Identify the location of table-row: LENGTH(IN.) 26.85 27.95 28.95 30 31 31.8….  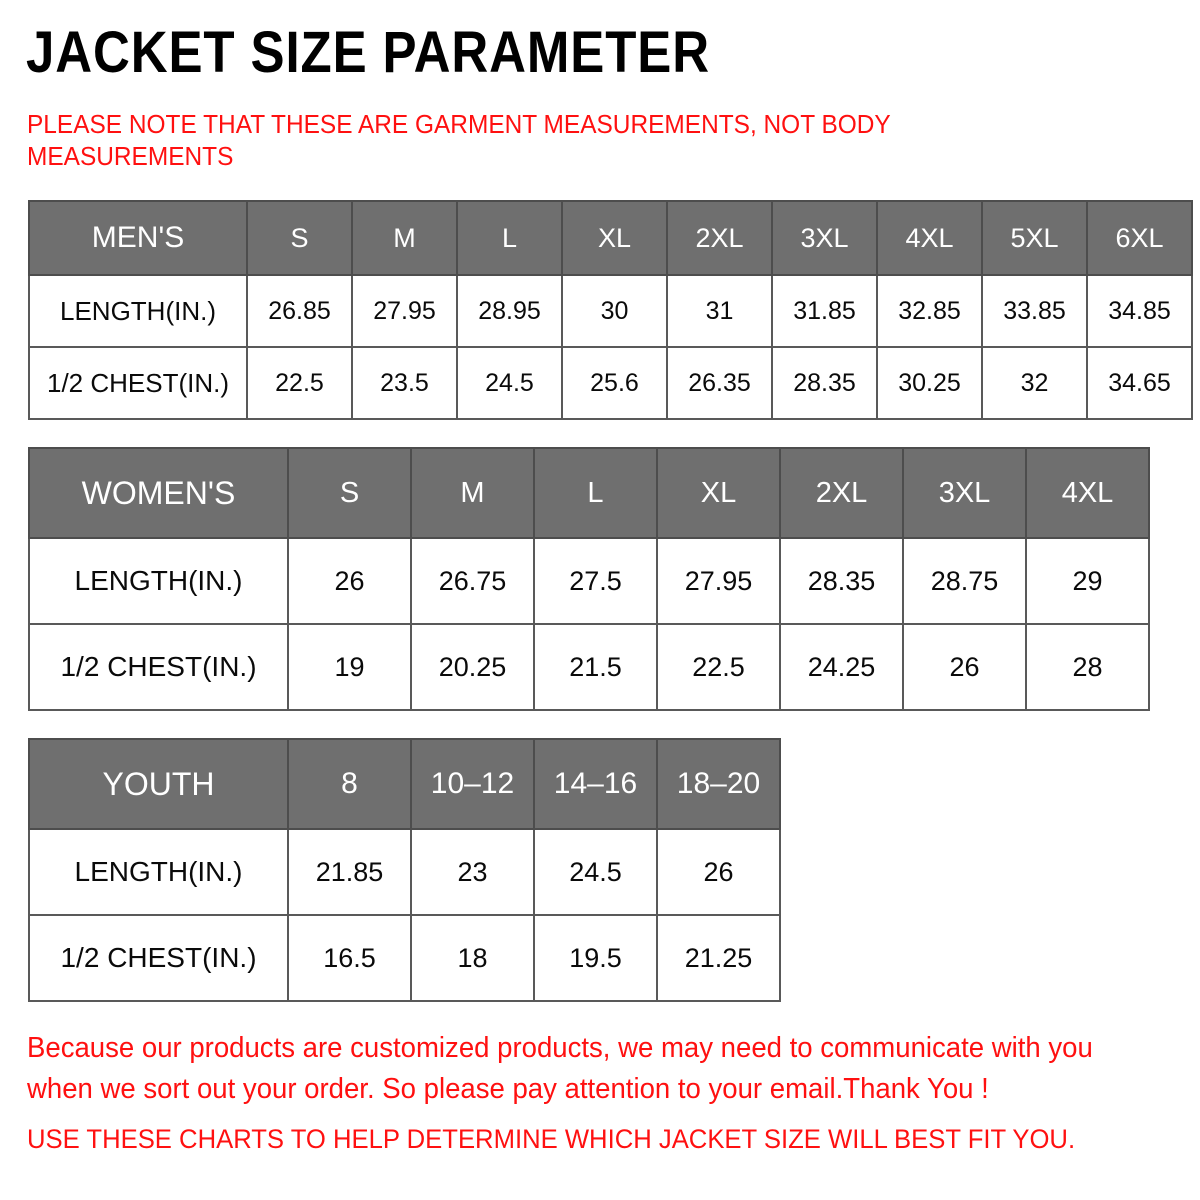
(610, 311).